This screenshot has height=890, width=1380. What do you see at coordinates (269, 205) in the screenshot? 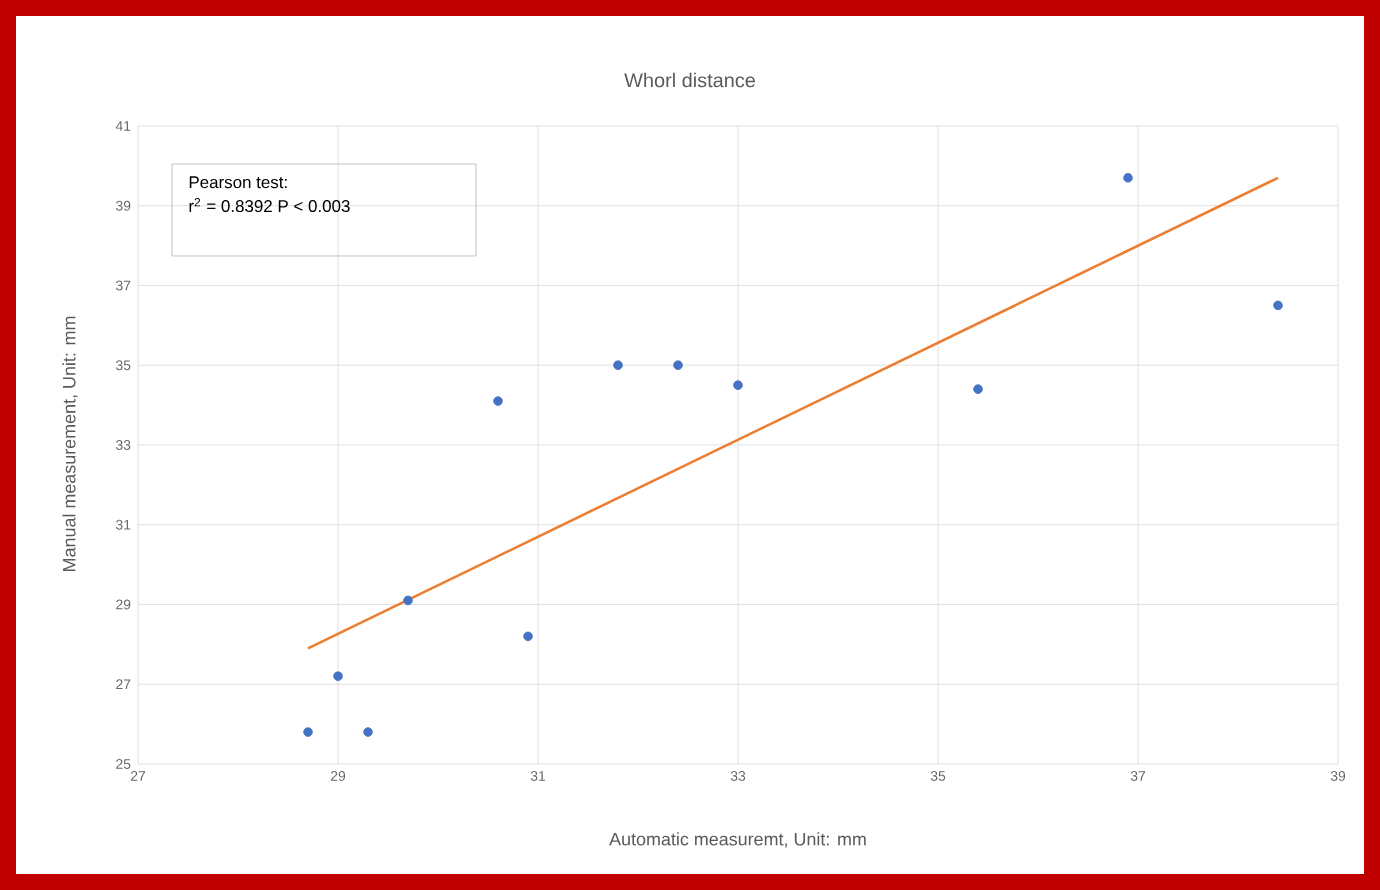
I see `annotation: r$^{2}$ = 0.8392 P < 0.003` at bounding box center [269, 205].